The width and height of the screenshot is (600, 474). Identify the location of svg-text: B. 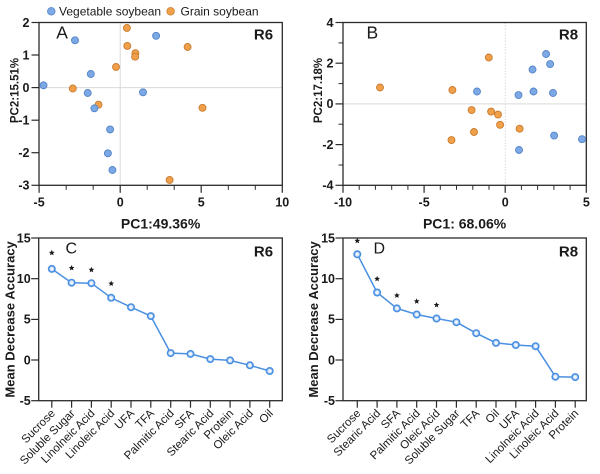
(373, 33).